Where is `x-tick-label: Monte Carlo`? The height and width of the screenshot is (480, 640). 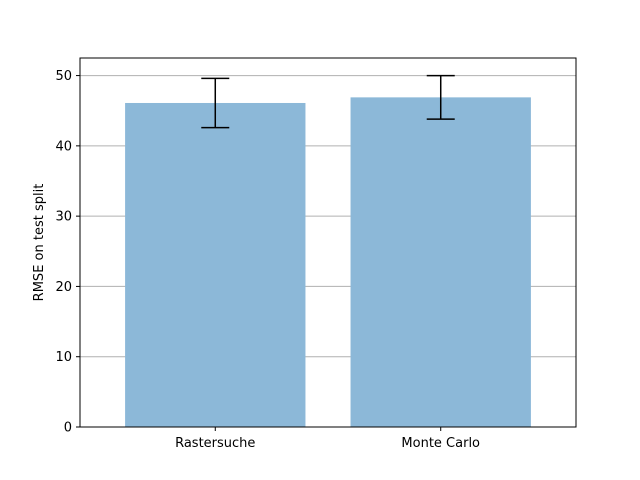 x-tick-label: Monte Carlo is located at coordinates (440, 443).